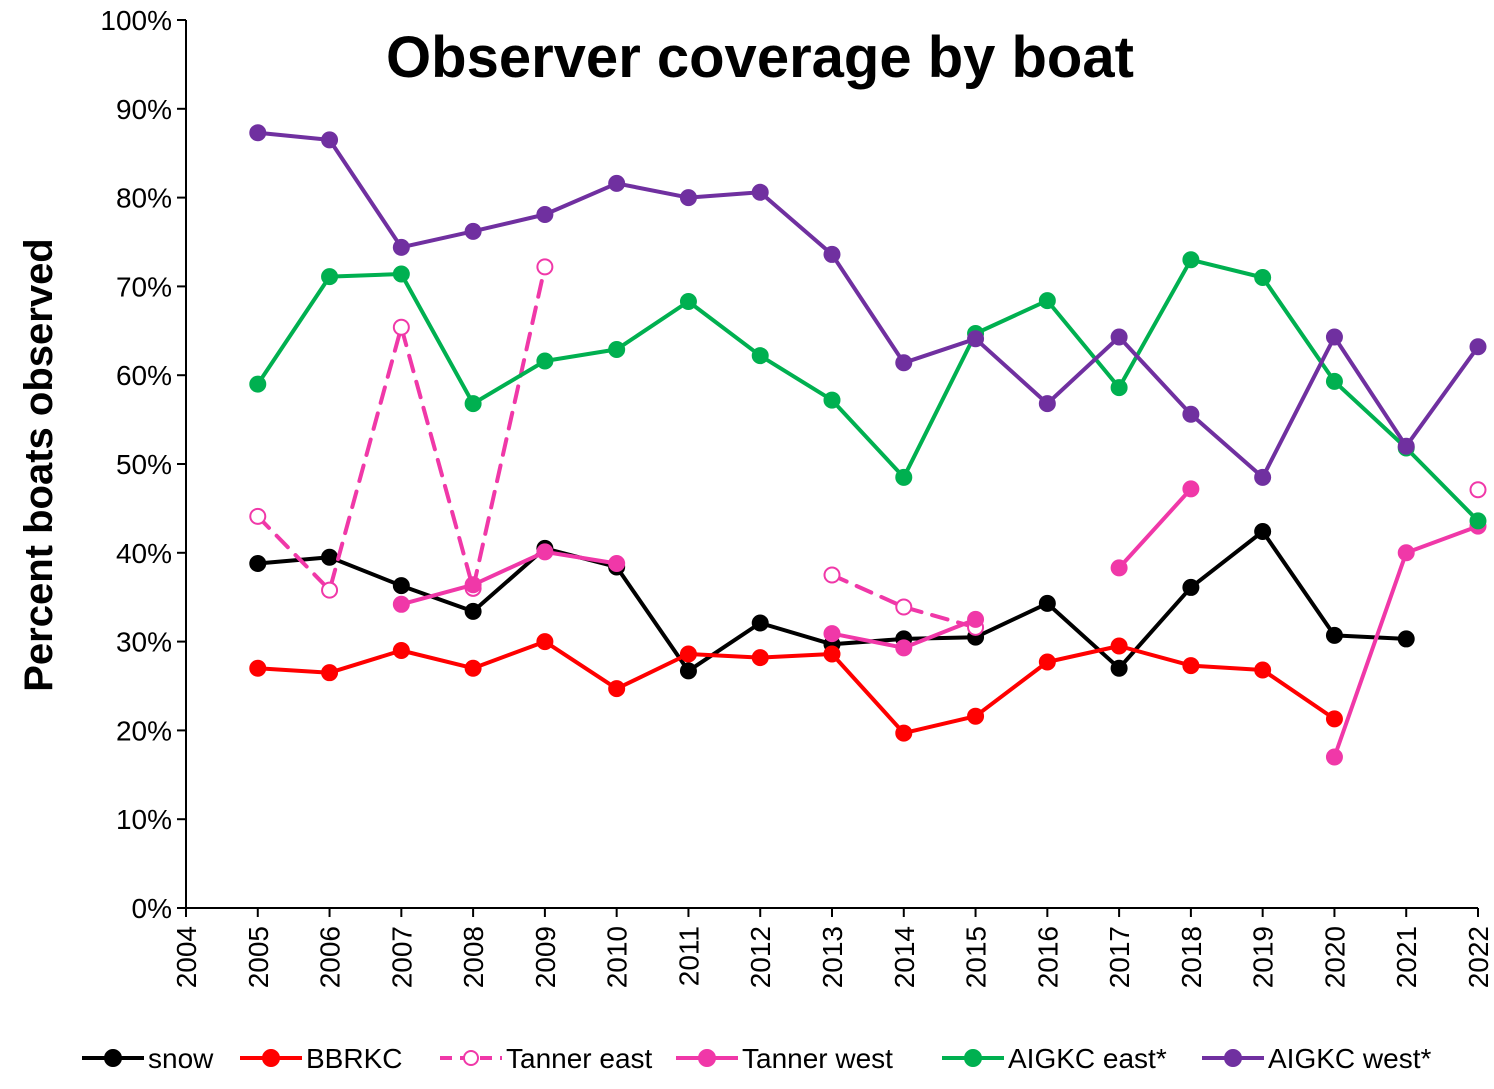 This screenshot has height=1089, width=1494. I want to click on y-tick-label: 20%, so click(144, 730).